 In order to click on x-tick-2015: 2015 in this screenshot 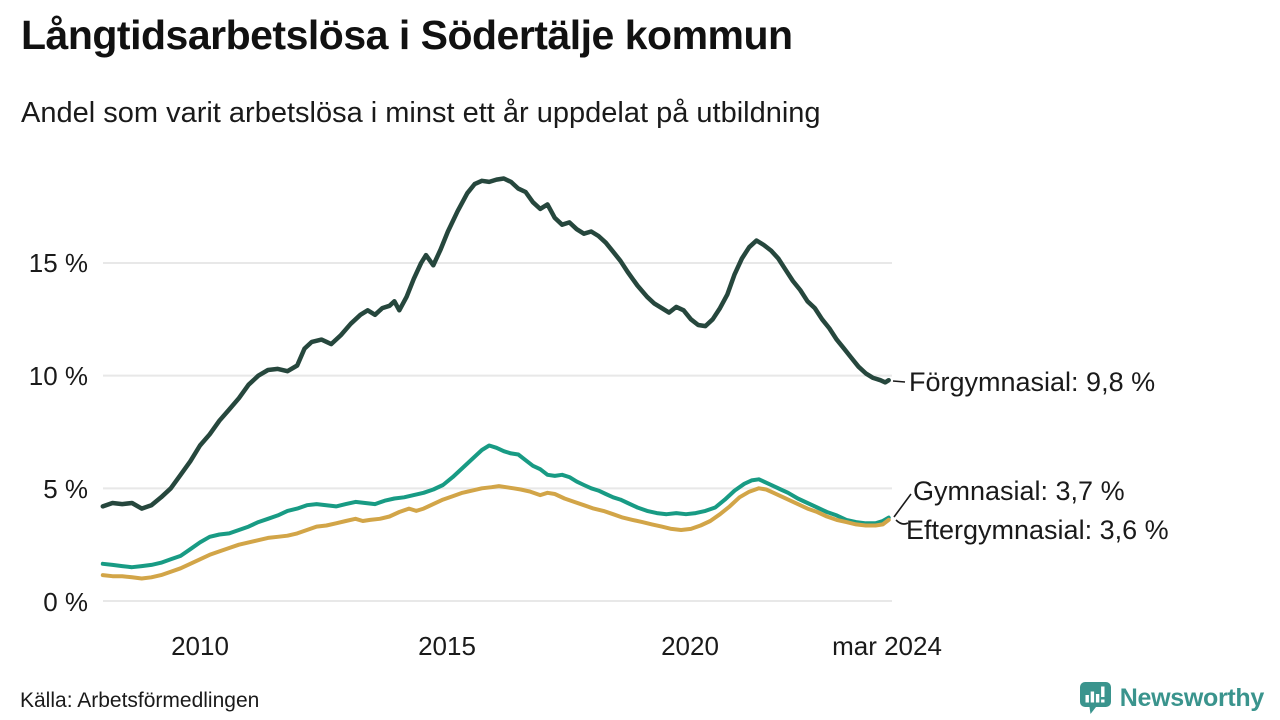, I will do `click(447, 646)`.